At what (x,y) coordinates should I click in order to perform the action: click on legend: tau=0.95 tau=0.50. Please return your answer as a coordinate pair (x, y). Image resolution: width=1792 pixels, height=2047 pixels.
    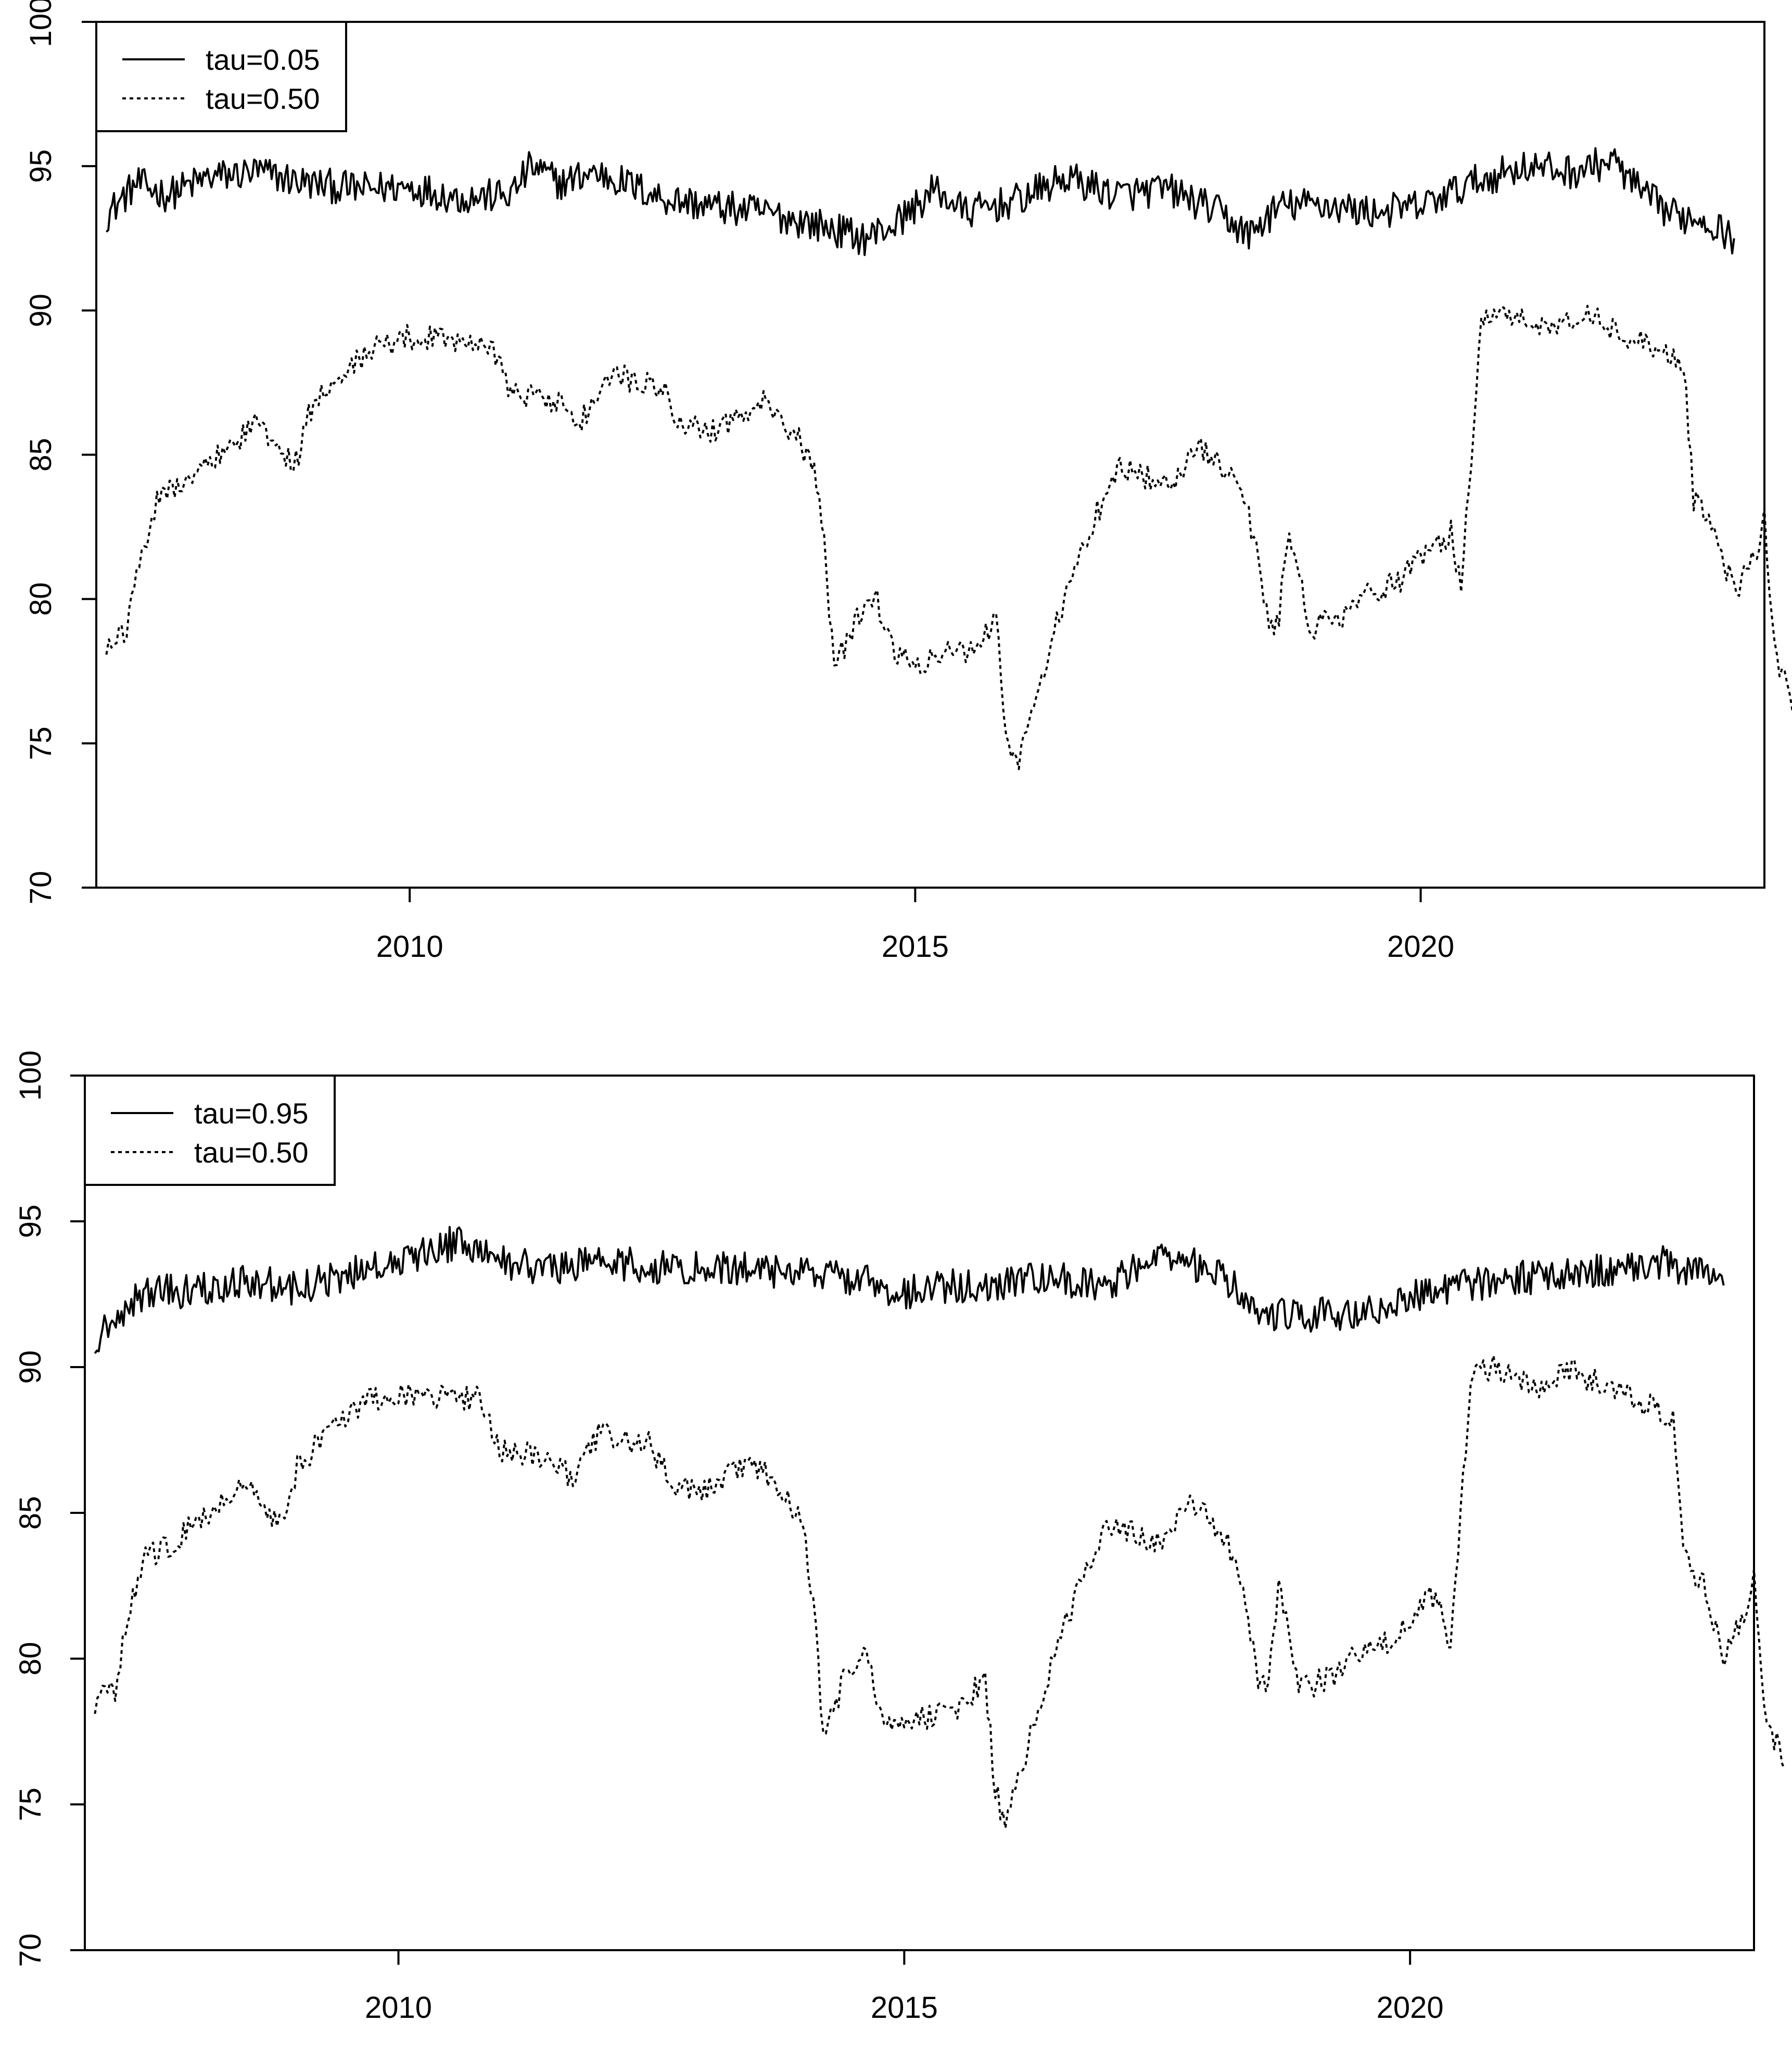
    Looking at the image, I should click on (210, 1130).